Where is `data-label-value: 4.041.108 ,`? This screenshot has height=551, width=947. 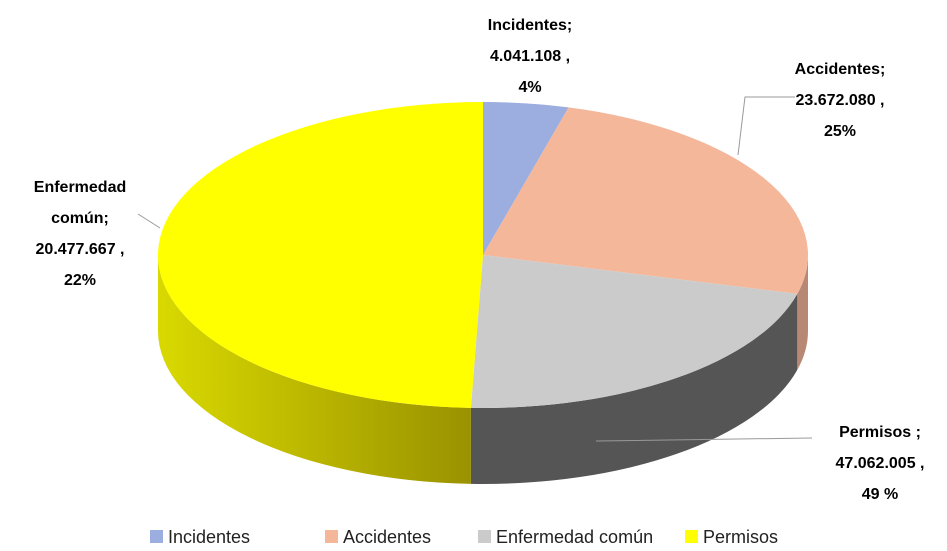 data-label-value: 4.041.108 , is located at coordinates (530, 56).